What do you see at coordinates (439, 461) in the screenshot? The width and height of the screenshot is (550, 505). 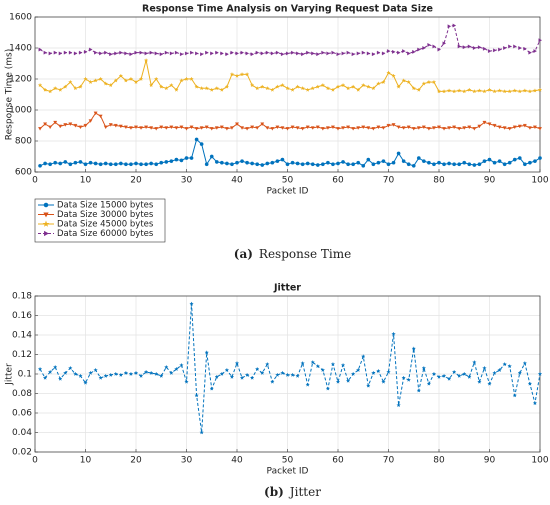 I see `x-tick-label: 80` at bounding box center [439, 461].